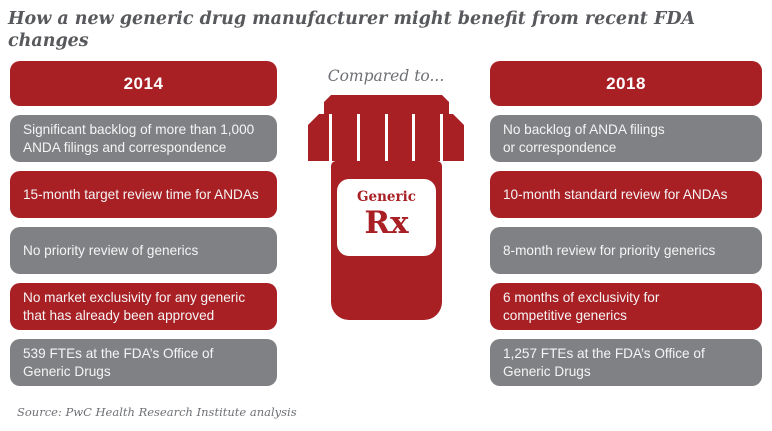 This screenshot has width=772, height=431. I want to click on fact-box-2018-priority-review: 8-month review for priority generics, so click(626, 250).